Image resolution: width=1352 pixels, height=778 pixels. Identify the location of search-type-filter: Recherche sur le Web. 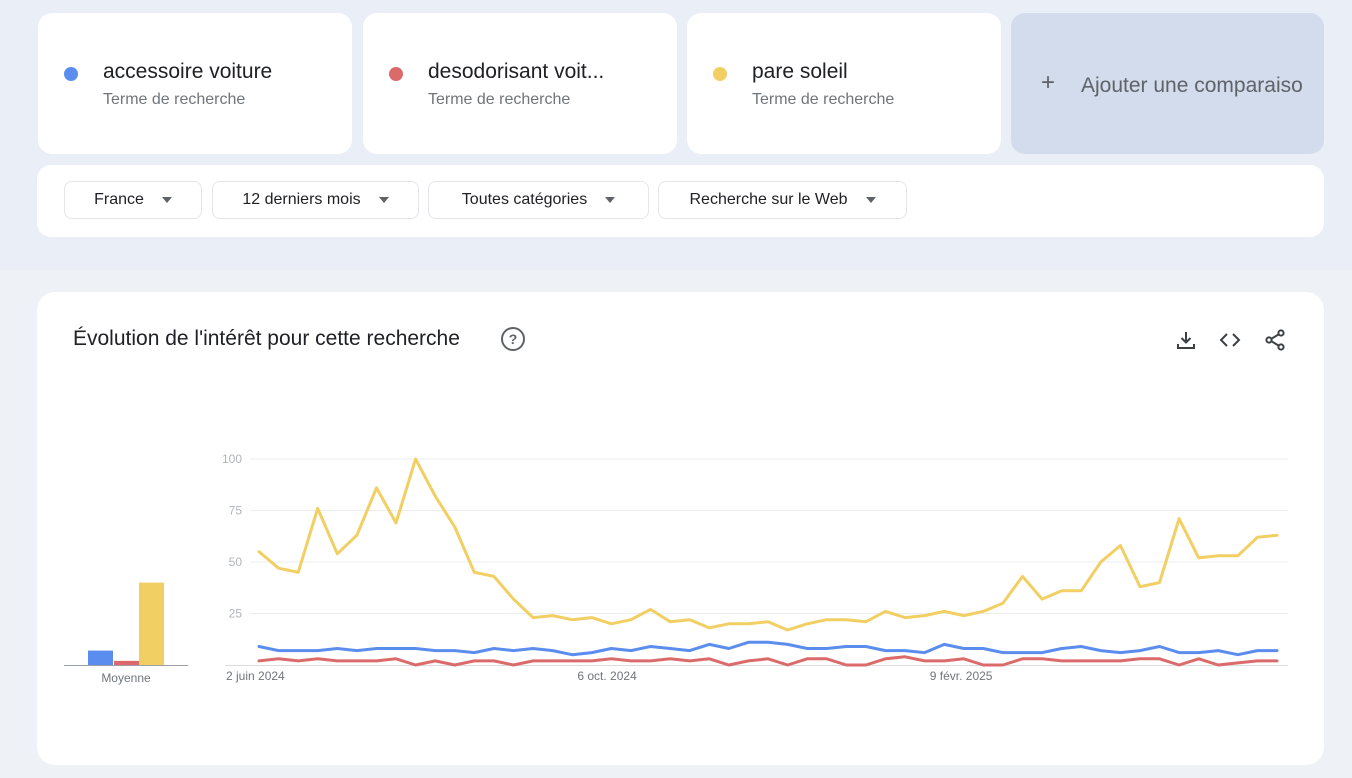
(782, 200).